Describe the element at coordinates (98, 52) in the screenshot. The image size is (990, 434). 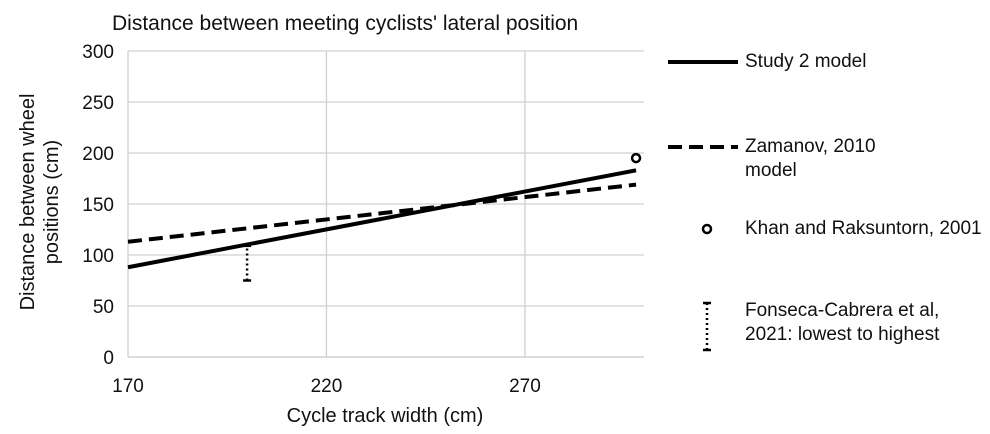
I see `y-tick-label: 300` at that location.